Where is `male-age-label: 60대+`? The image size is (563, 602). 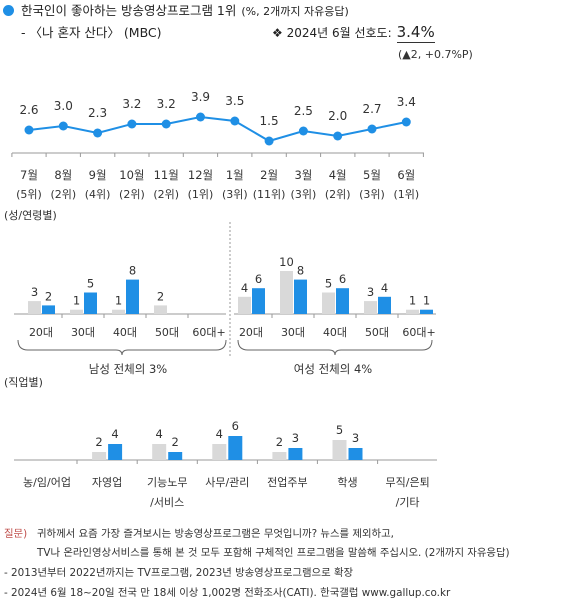
male-age-label: 60대+ is located at coordinates (208, 332).